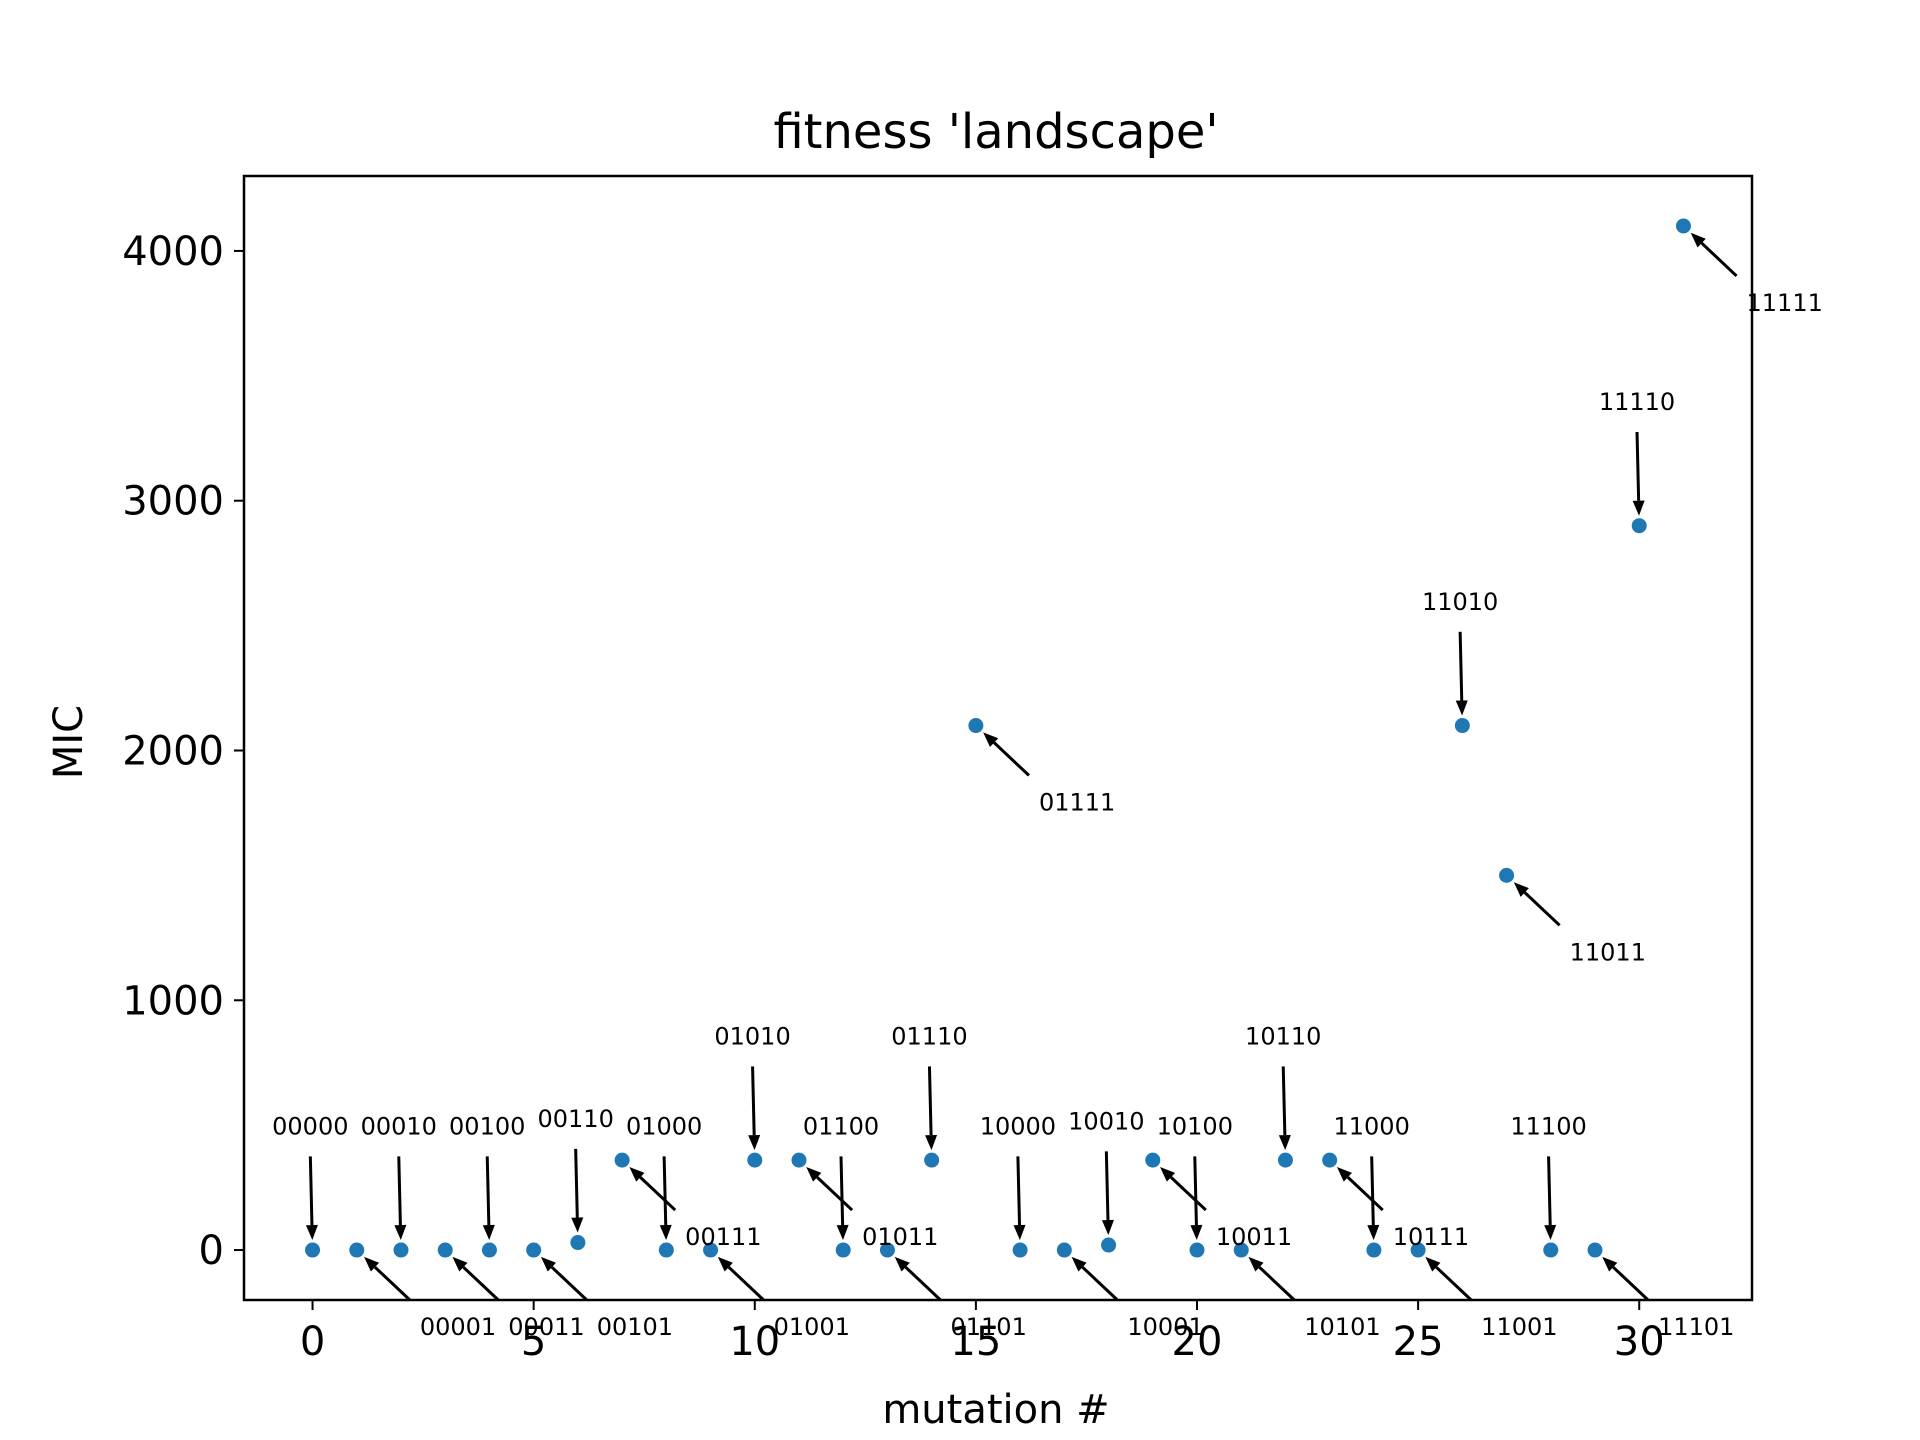  What do you see at coordinates (310, 1126) in the screenshot?
I see `annotation-label: 00000` at bounding box center [310, 1126].